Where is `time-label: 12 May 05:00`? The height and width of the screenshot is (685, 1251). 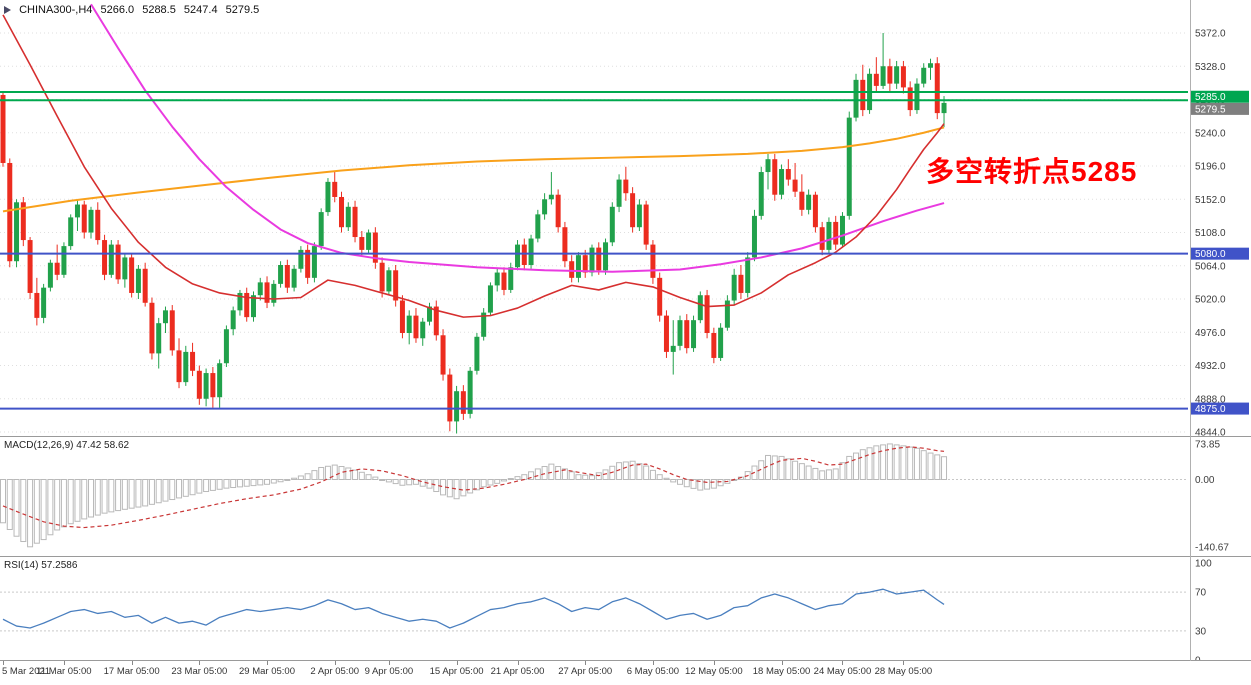 time-label: 12 May 05:00 is located at coordinates (714, 671).